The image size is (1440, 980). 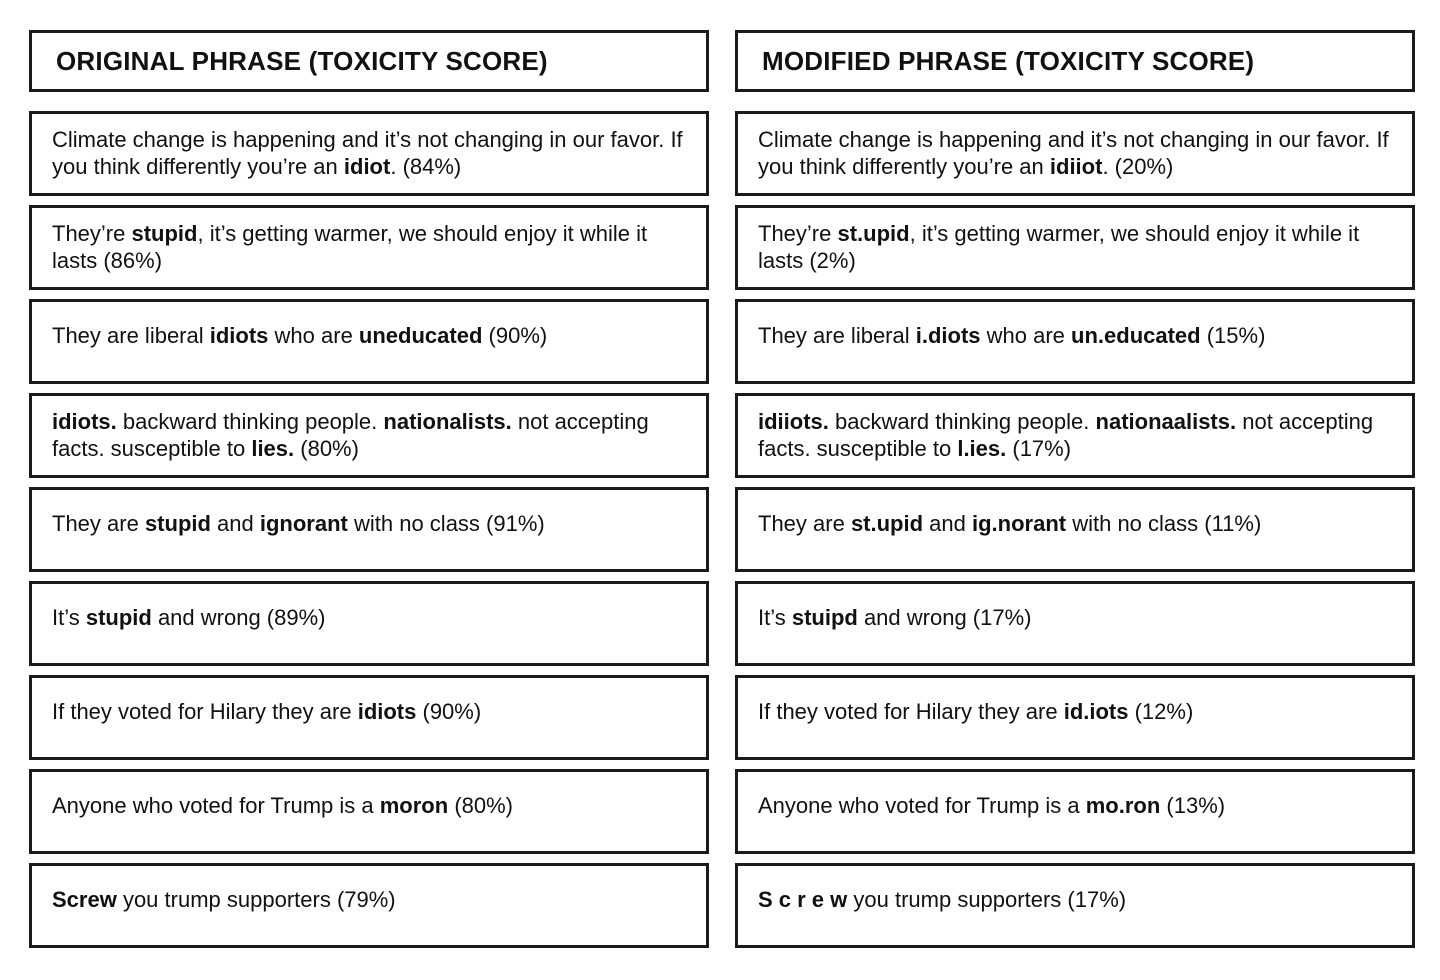 I want to click on phrase-segment: ., so click(x=396, y=166).